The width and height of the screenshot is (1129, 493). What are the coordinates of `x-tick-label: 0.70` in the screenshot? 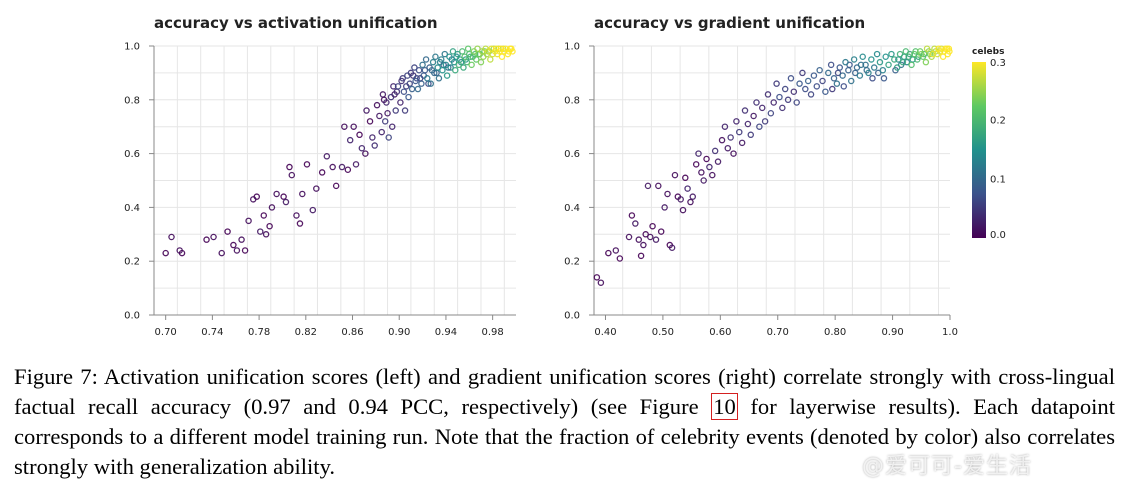 It's located at (166, 332).